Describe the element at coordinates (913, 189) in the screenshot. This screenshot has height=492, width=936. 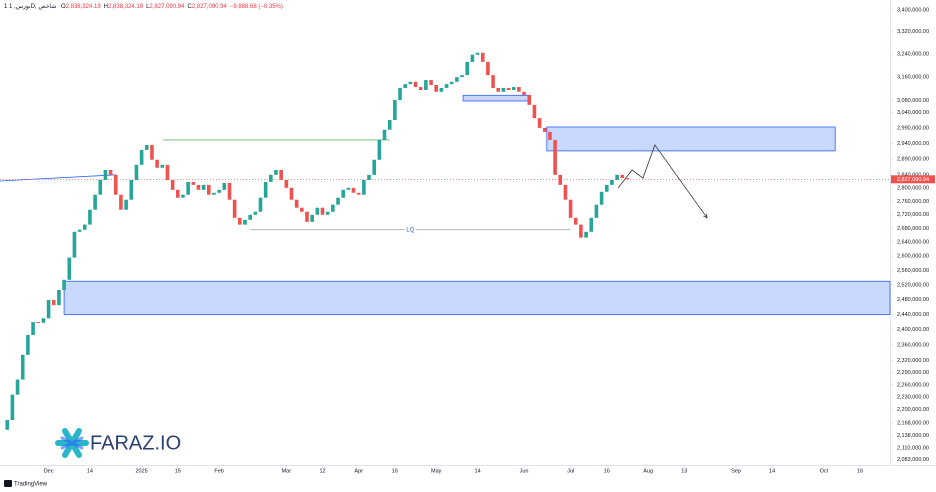
I see `y-tick-label: 2,800,000.00` at that location.